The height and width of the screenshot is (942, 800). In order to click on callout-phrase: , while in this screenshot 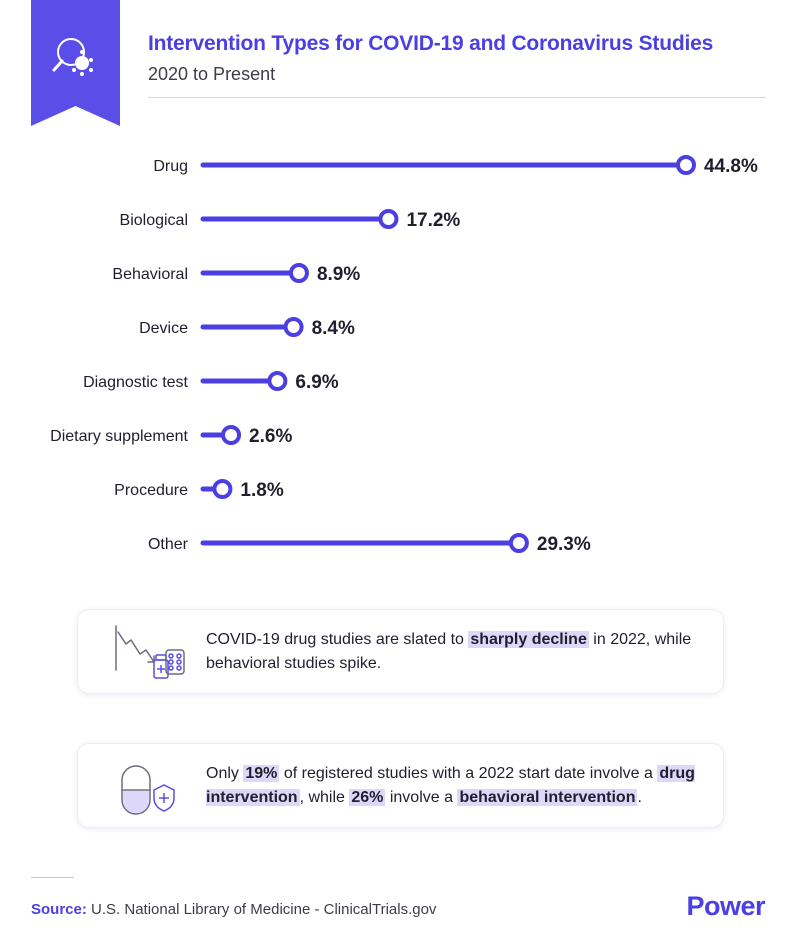, I will do `click(324, 797)`.